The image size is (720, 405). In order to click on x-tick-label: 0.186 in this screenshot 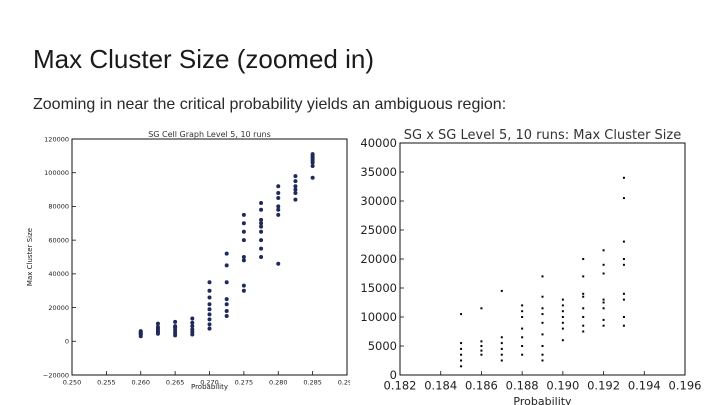, I will do `click(481, 386)`.